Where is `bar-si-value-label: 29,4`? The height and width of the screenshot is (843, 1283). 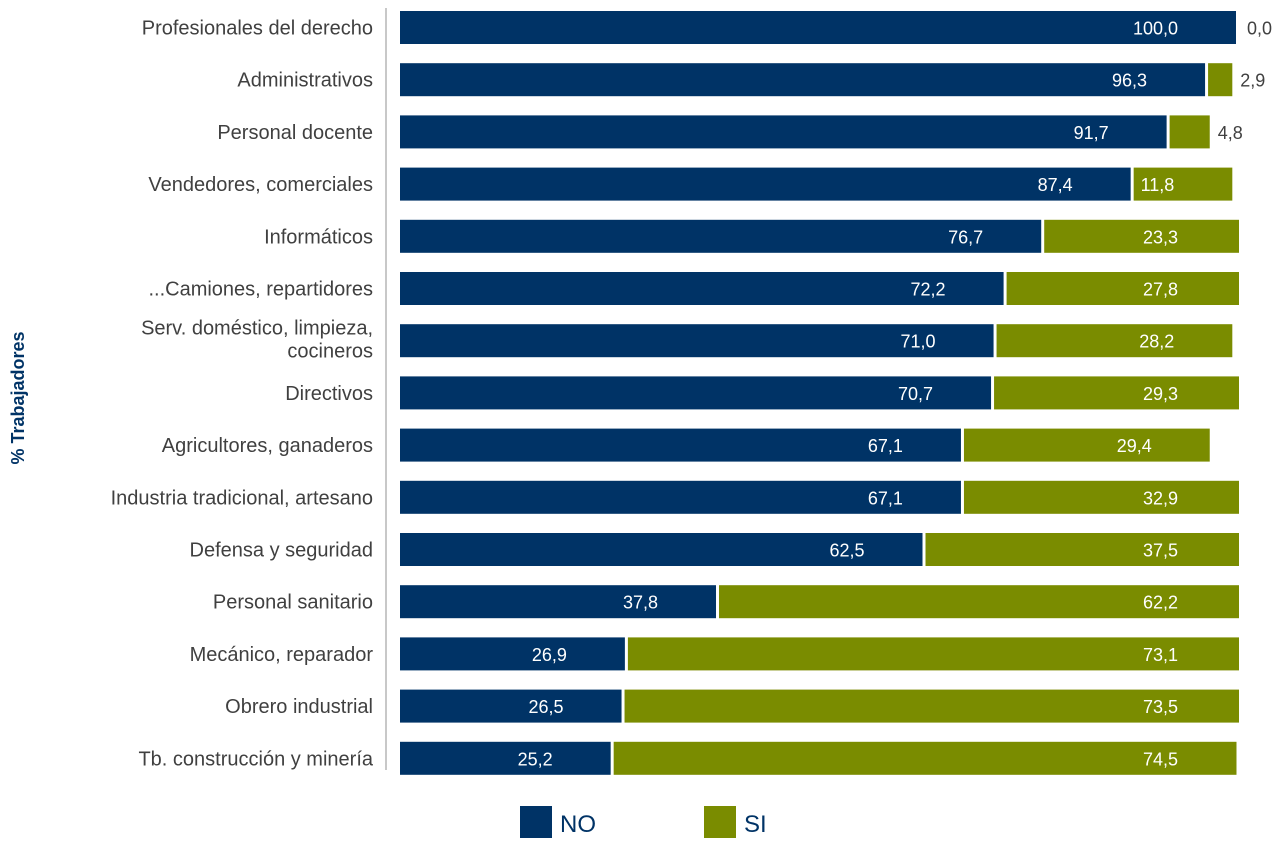 bar-si-value-label: 29,4 is located at coordinates (1134, 446).